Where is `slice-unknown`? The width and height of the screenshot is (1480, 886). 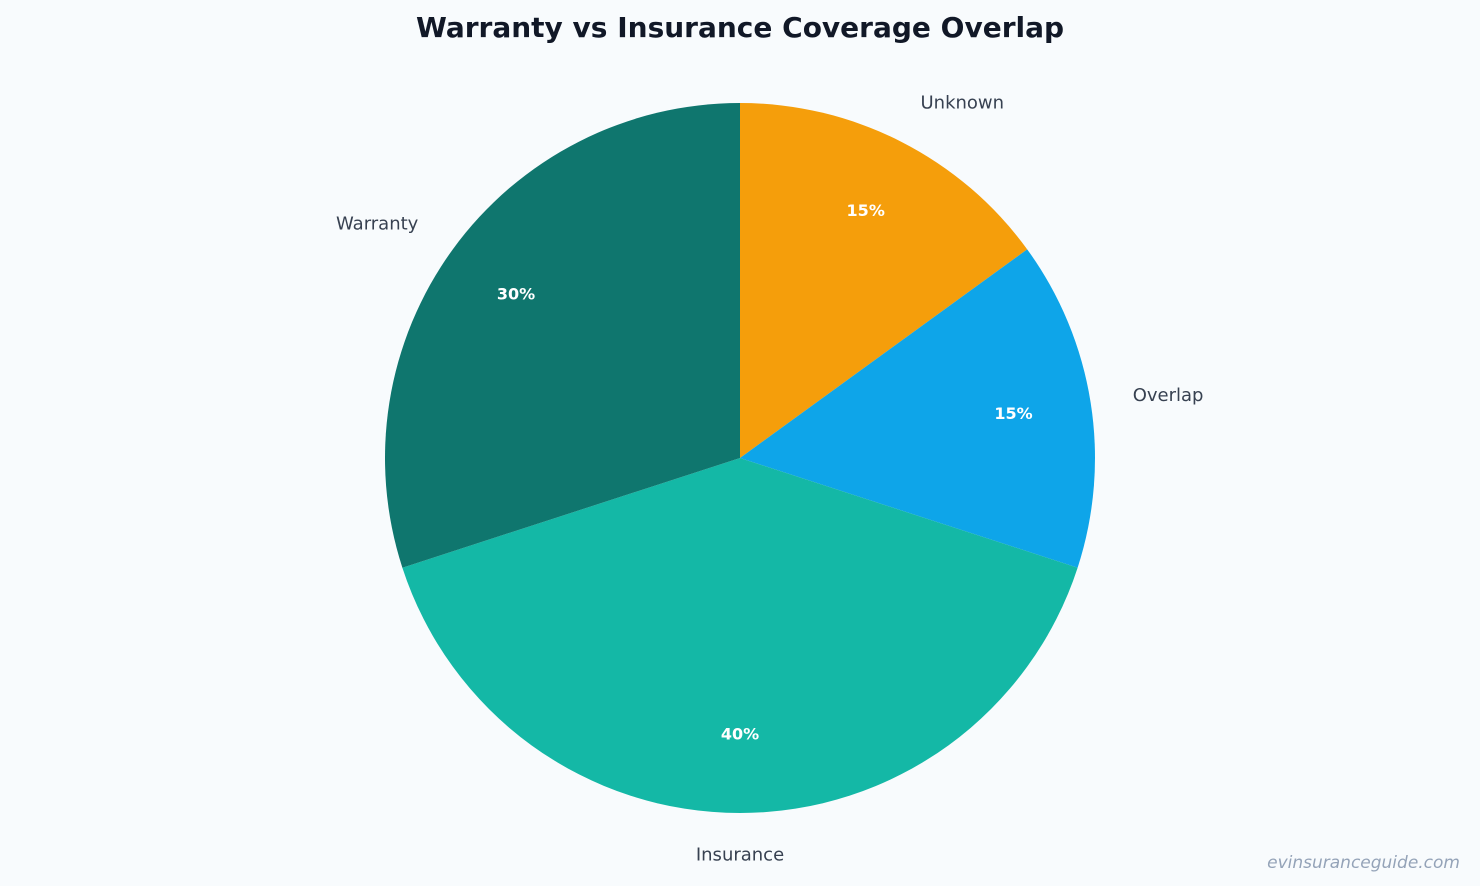 slice-unknown is located at coordinates (884, 280).